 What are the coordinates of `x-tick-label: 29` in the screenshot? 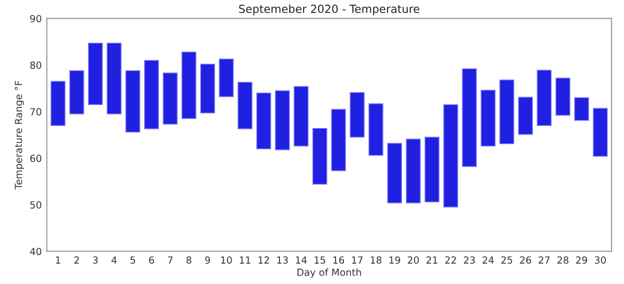 It's located at (582, 260).